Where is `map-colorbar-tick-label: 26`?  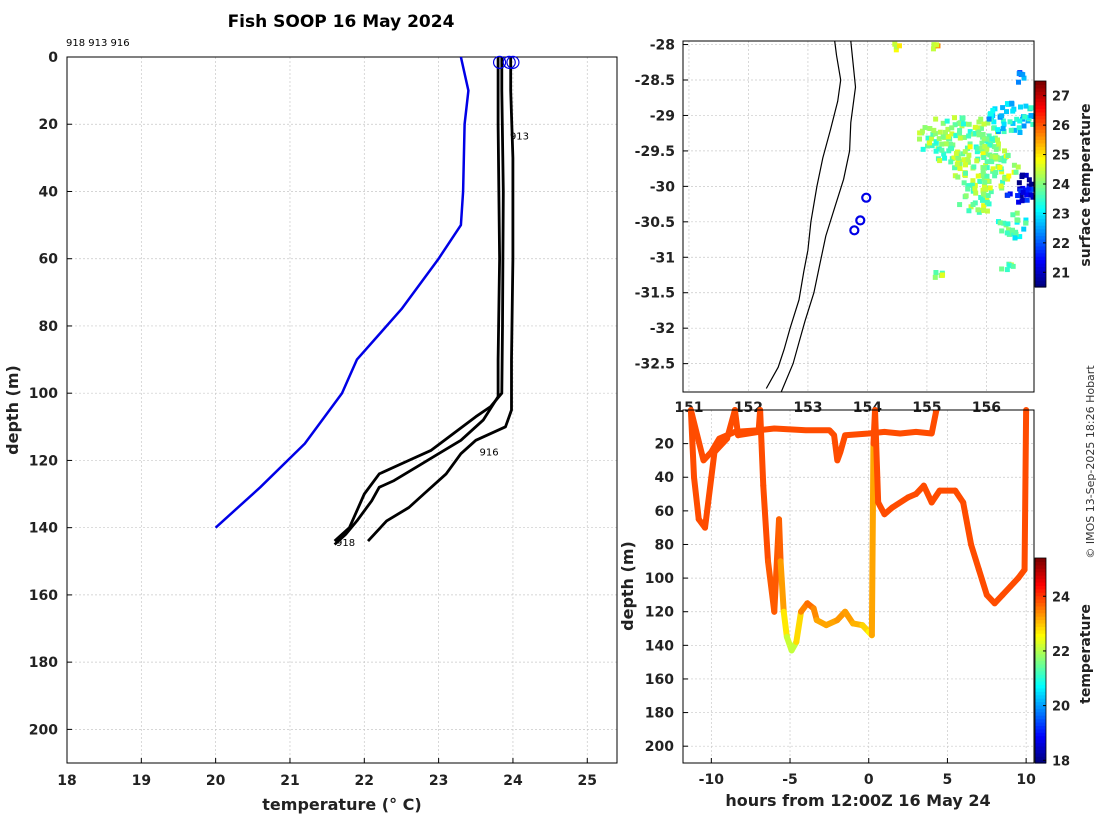
map-colorbar-tick-label: 26 is located at coordinates (1061, 126).